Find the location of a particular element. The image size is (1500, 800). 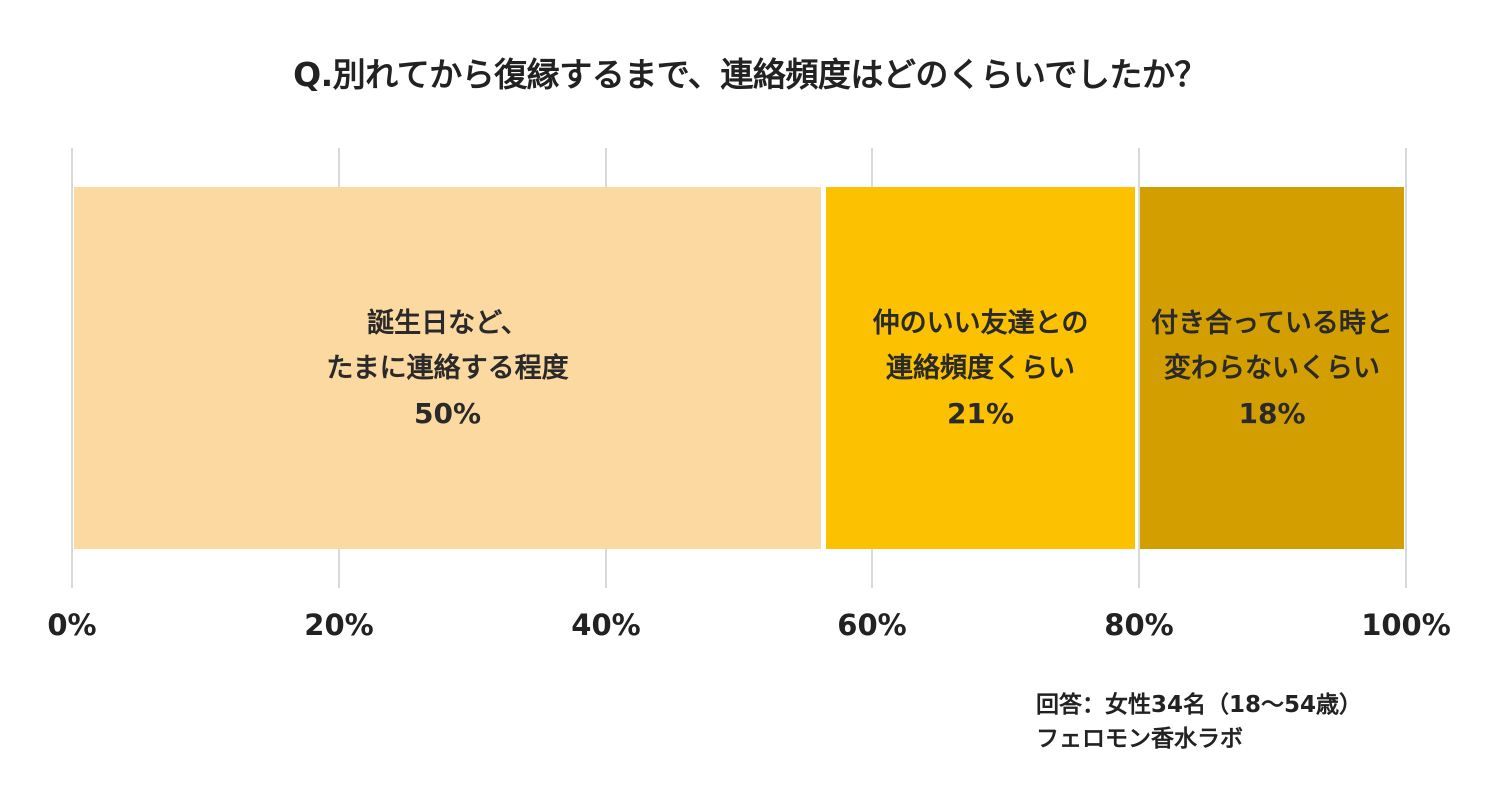

source-credit: フェロモン香水ラボ is located at coordinates (1139, 739).